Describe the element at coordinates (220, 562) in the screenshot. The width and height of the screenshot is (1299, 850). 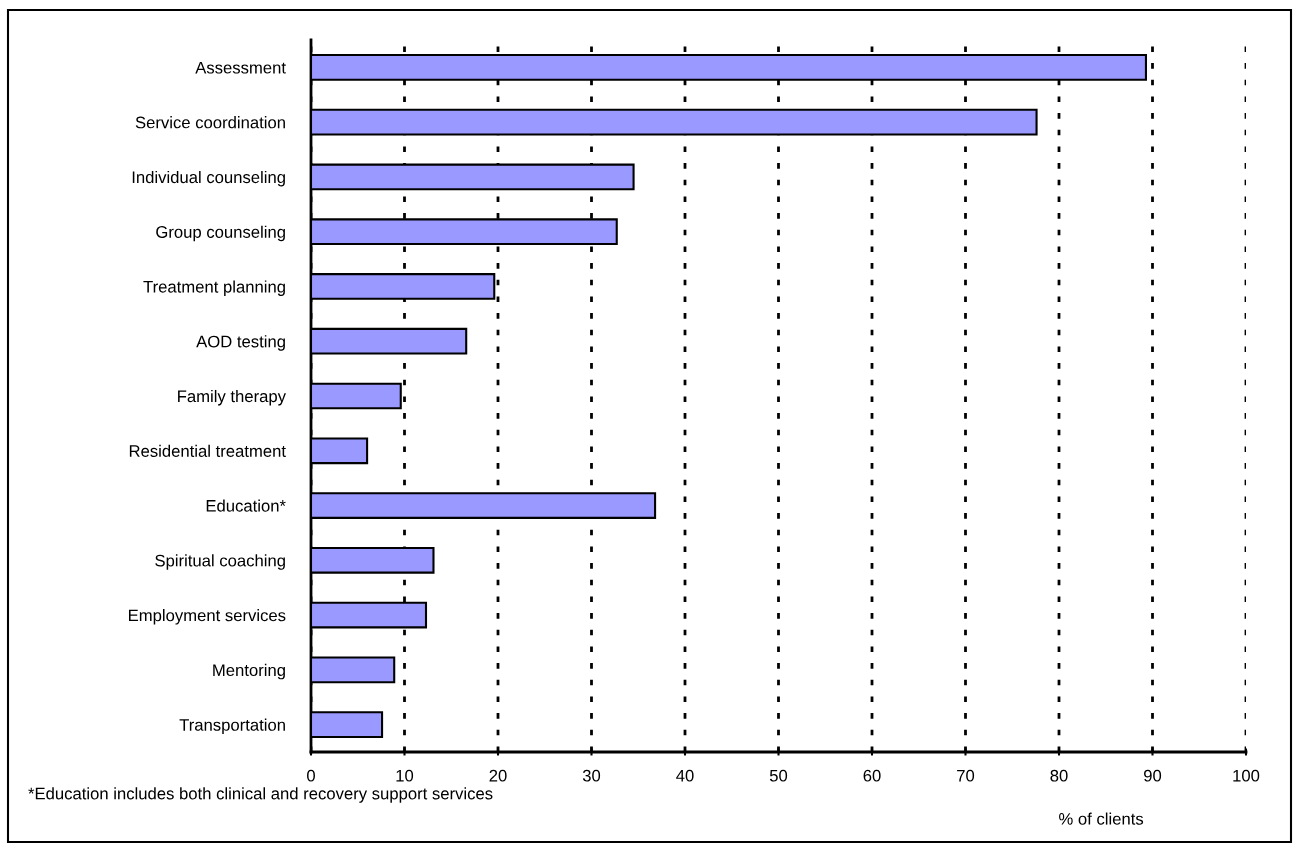
I see `y-tick-label: Spiritual coaching` at that location.